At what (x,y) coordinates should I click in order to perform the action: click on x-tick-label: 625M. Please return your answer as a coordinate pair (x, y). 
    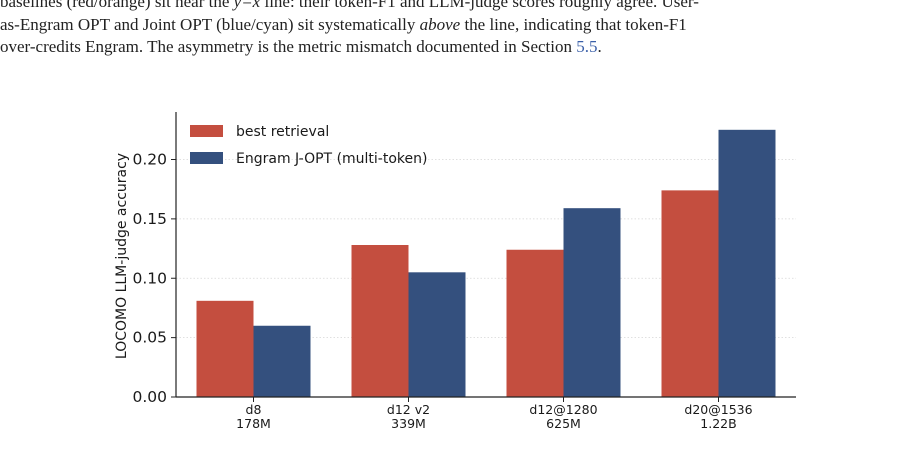
    Looking at the image, I should click on (563, 423).